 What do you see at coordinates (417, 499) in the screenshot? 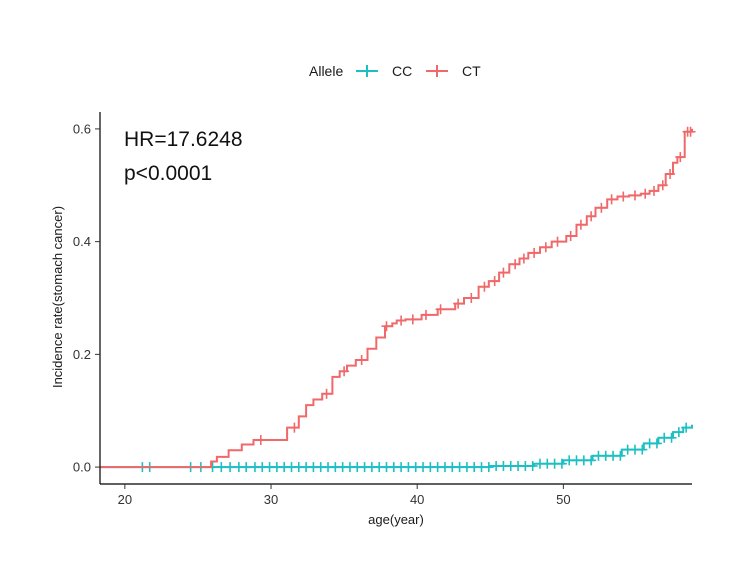
I see `x-tick-label: 40` at bounding box center [417, 499].